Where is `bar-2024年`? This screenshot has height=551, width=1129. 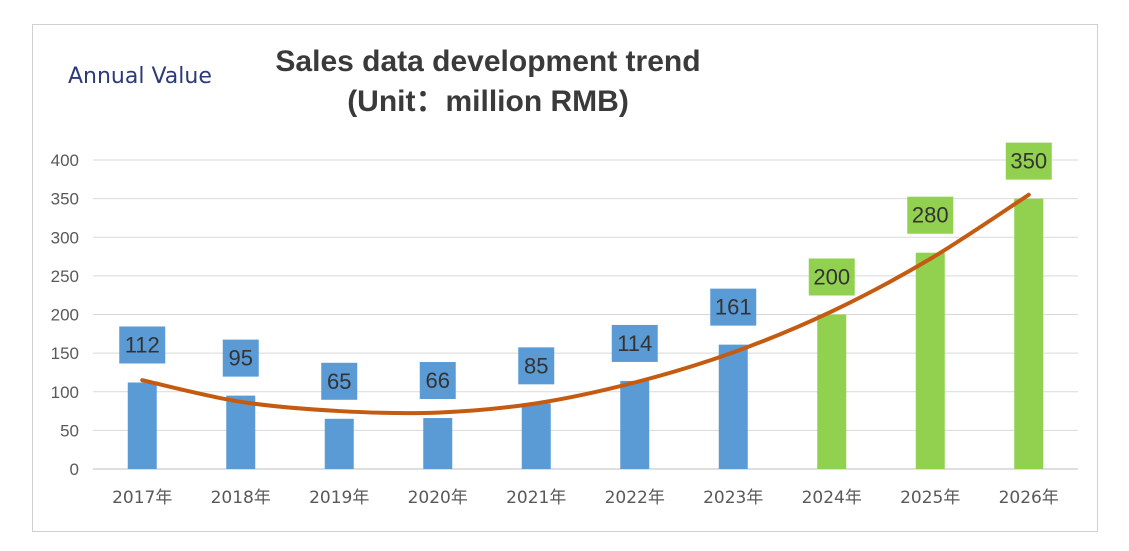
bar-2024年 is located at coordinates (832, 391).